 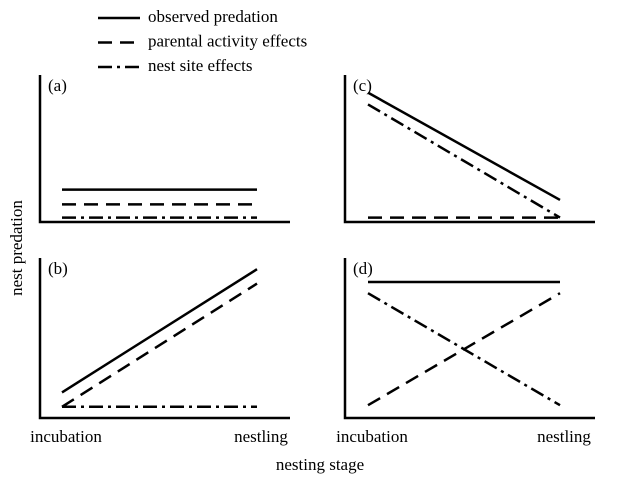 What do you see at coordinates (16, 248) in the screenshot?
I see `y-axis-label: nest predation` at bounding box center [16, 248].